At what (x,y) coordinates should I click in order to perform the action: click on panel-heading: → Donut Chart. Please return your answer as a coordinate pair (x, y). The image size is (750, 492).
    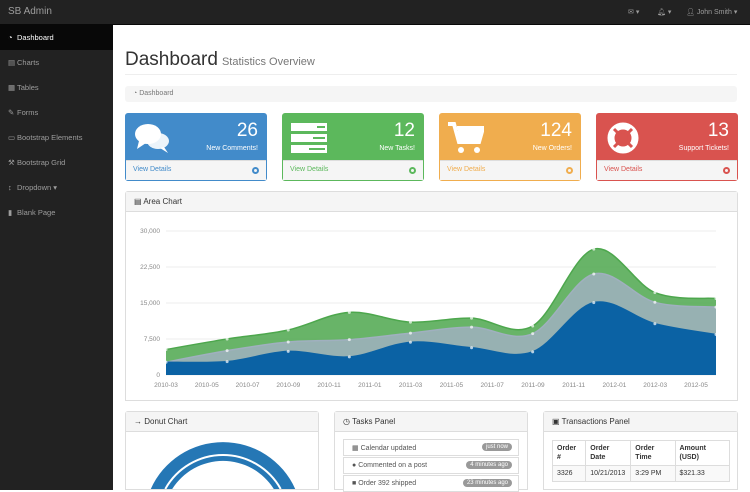
    Looking at the image, I should click on (222, 422).